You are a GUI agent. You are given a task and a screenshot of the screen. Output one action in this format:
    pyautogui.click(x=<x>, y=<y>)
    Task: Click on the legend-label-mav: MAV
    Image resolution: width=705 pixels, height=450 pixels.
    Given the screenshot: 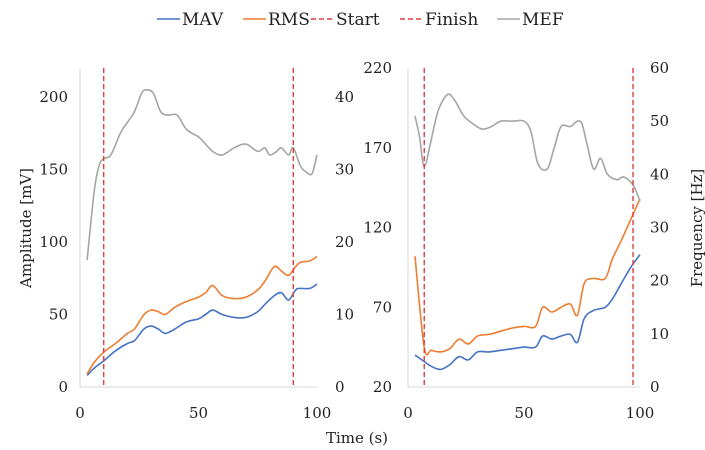 What is the action you would take?
    pyautogui.click(x=203, y=20)
    